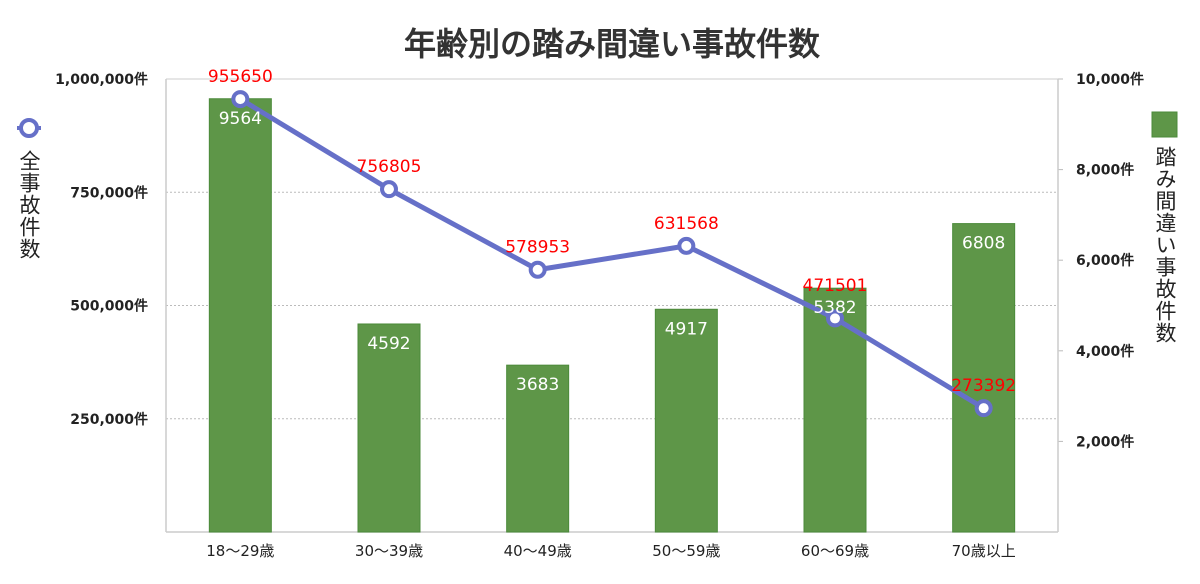 This screenshot has width=1200, height=584. I want to click on bar-value-label: 5382, so click(834, 308).